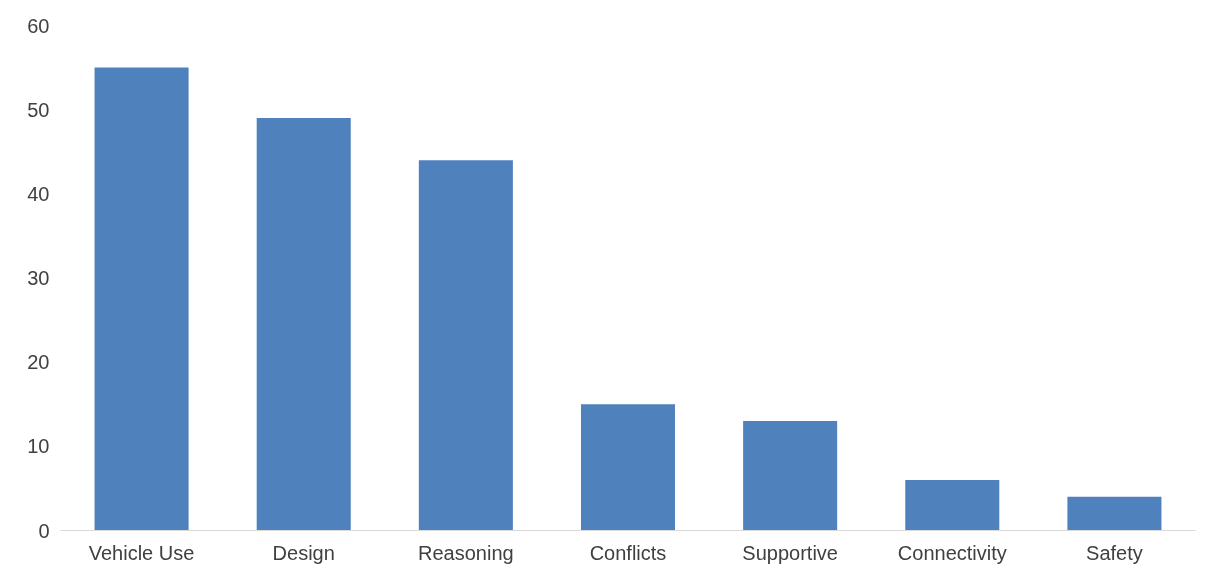 The height and width of the screenshot is (579, 1226). What do you see at coordinates (790, 552) in the screenshot?
I see `x-tick-label: Supportive` at bounding box center [790, 552].